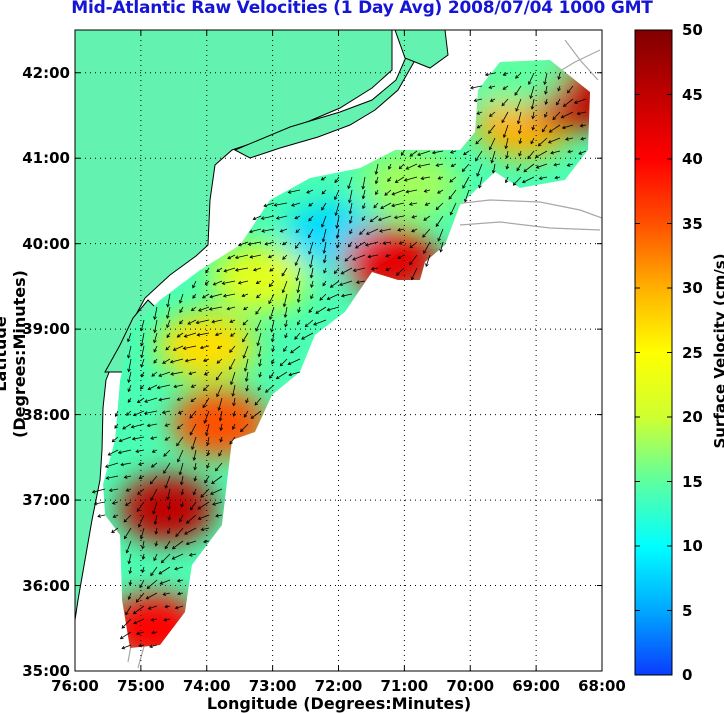  Describe the element at coordinates (692, 417) in the screenshot. I see `colorbar-tick-label: 20` at that location.